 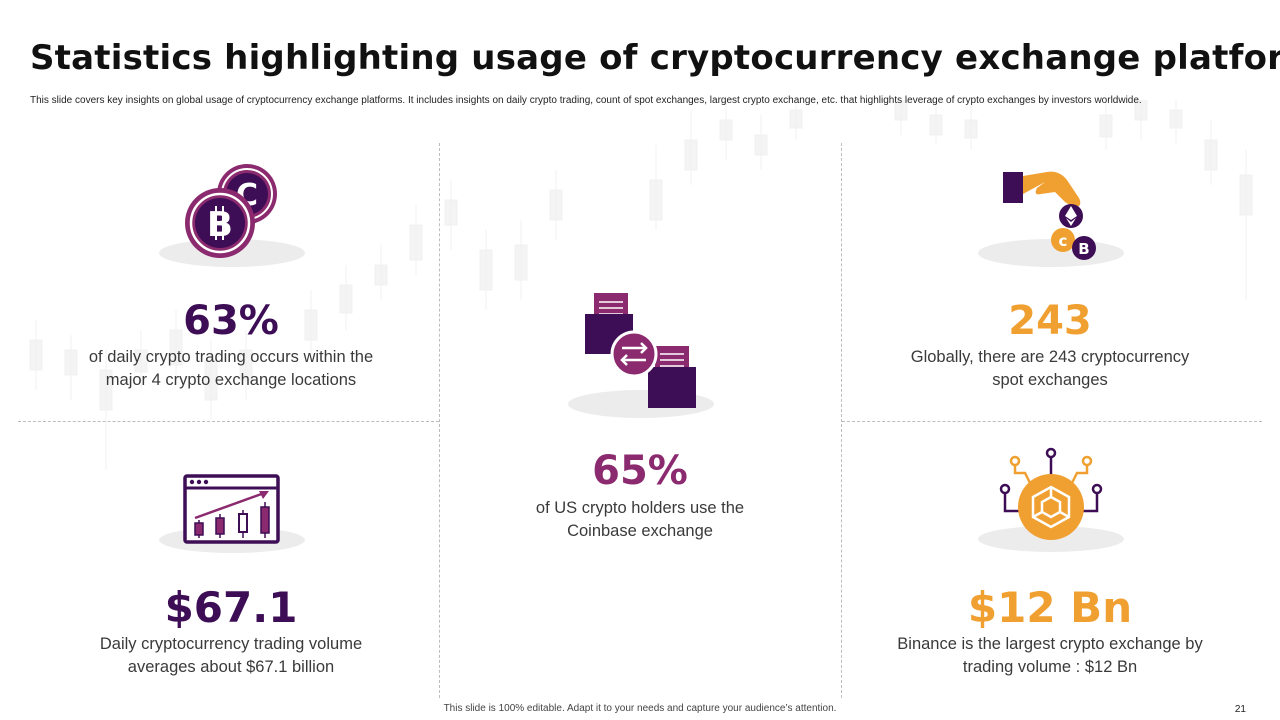 I want to click on stat-value-spot-exchanges: 243, so click(x=1050, y=321).